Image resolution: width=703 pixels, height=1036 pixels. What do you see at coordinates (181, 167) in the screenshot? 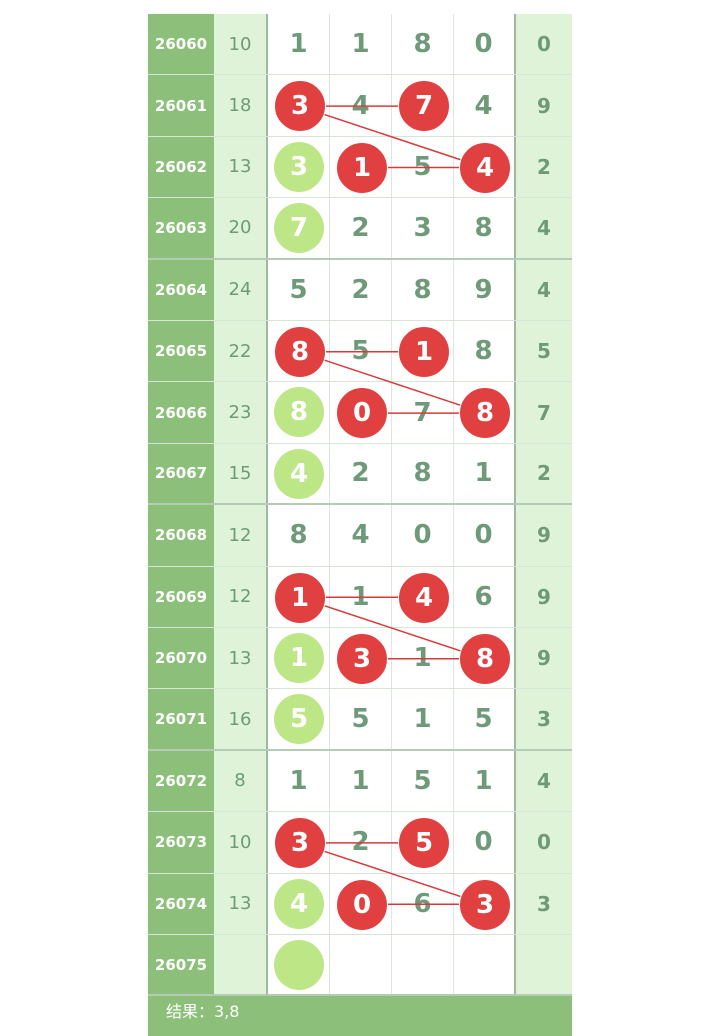
I see `period-id: 26062` at bounding box center [181, 167].